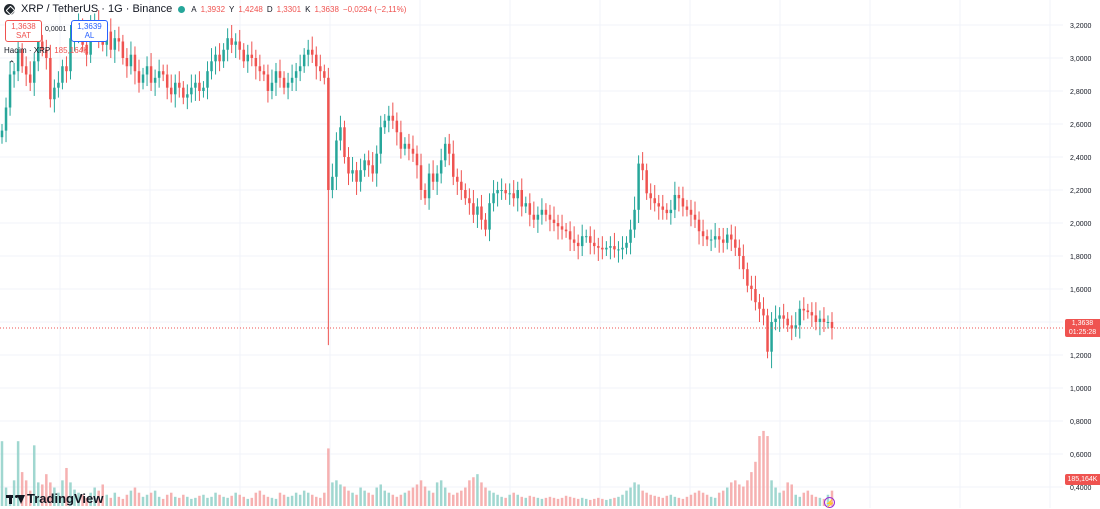 This screenshot has width=1100, height=509. Describe the element at coordinates (97, 9) in the screenshot. I see `symbol-title: XRP / TetherUS · 1G · Binance` at that location.